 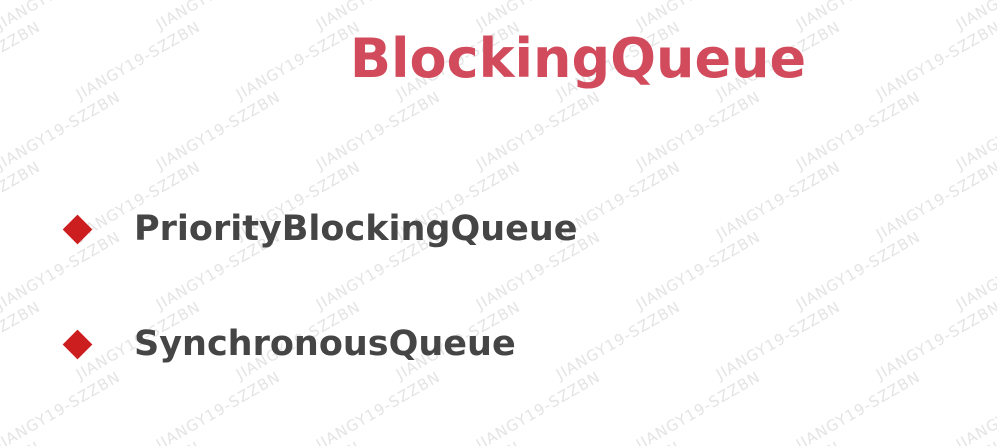 I want to click on slide-title: BlockingQueue, so click(x=578, y=58).